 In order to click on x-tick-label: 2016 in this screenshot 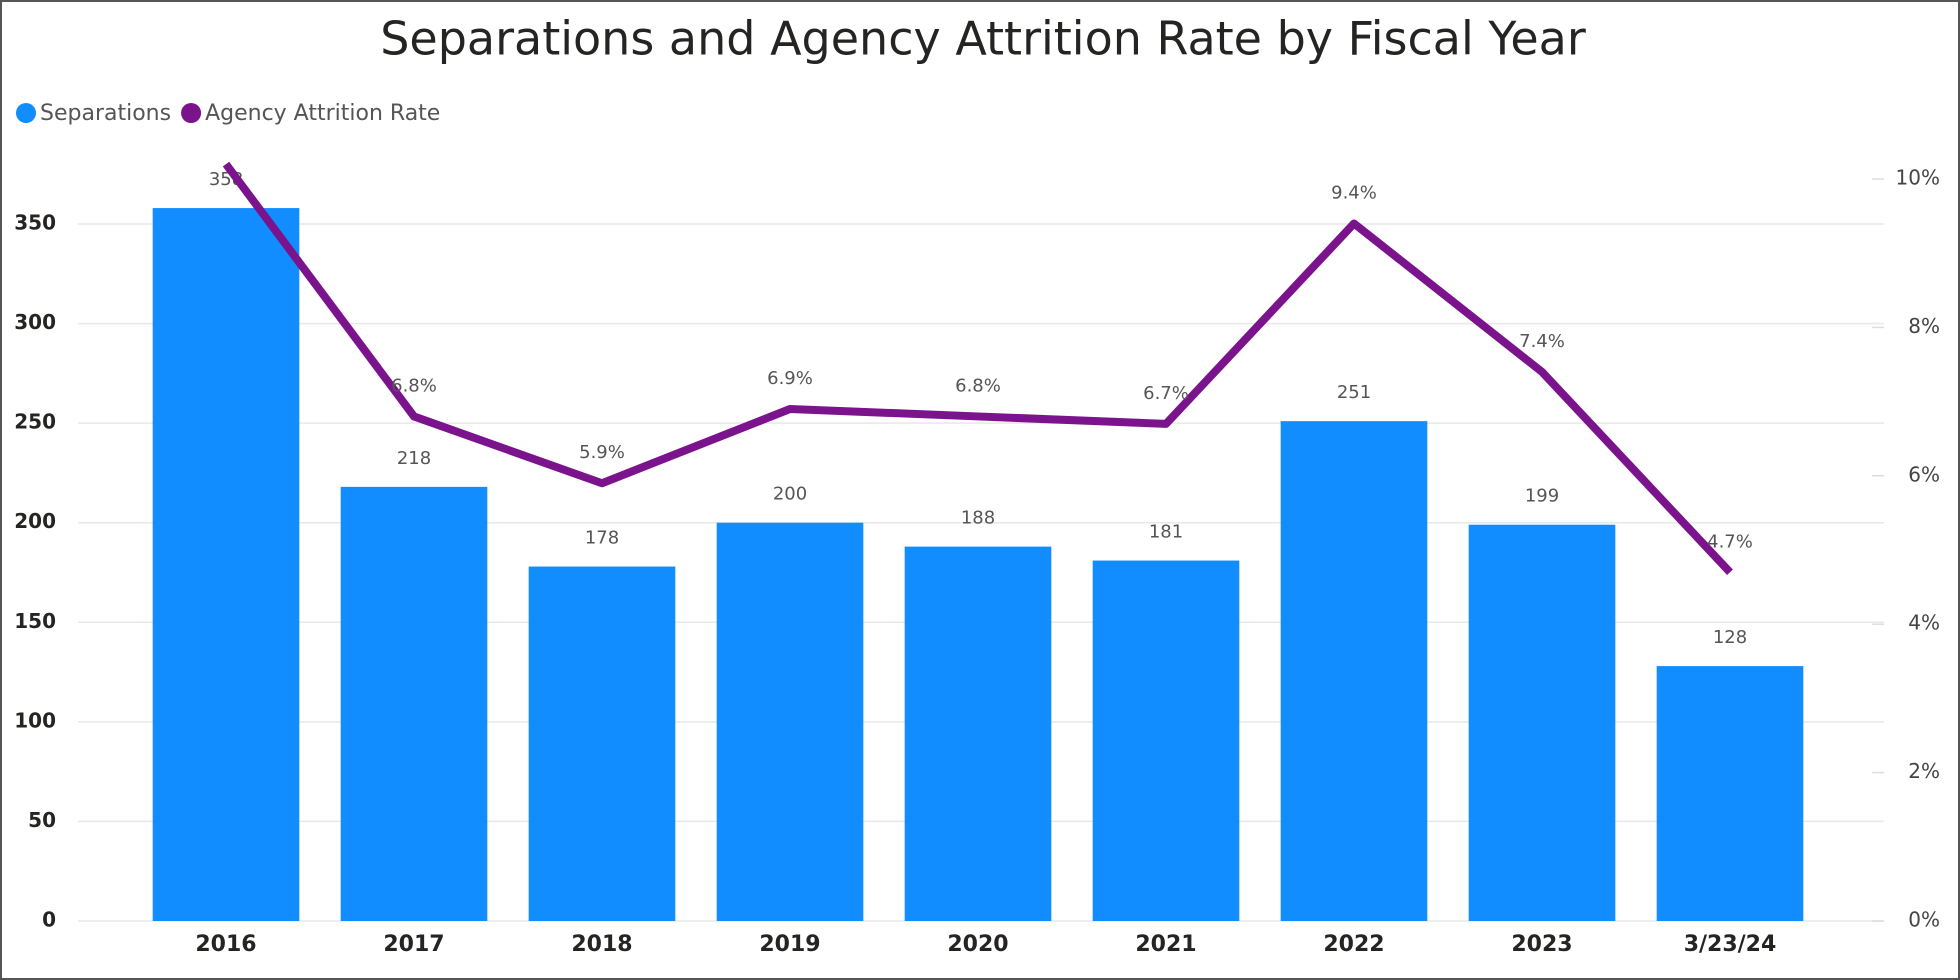, I will do `click(225, 944)`.